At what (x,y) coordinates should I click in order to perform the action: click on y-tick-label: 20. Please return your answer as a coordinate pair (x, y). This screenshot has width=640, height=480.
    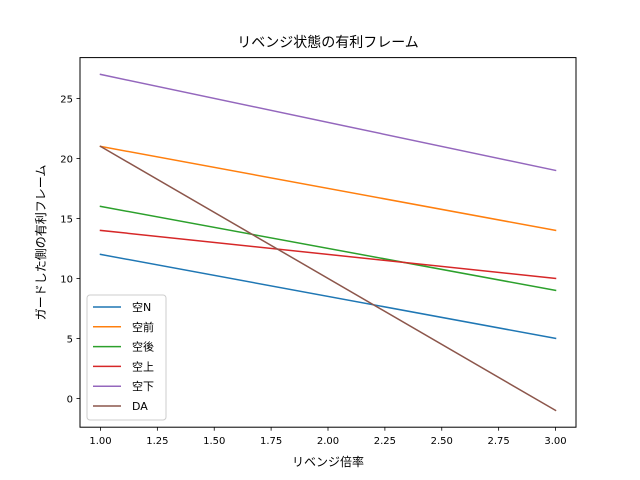
    Looking at the image, I should click on (66, 159).